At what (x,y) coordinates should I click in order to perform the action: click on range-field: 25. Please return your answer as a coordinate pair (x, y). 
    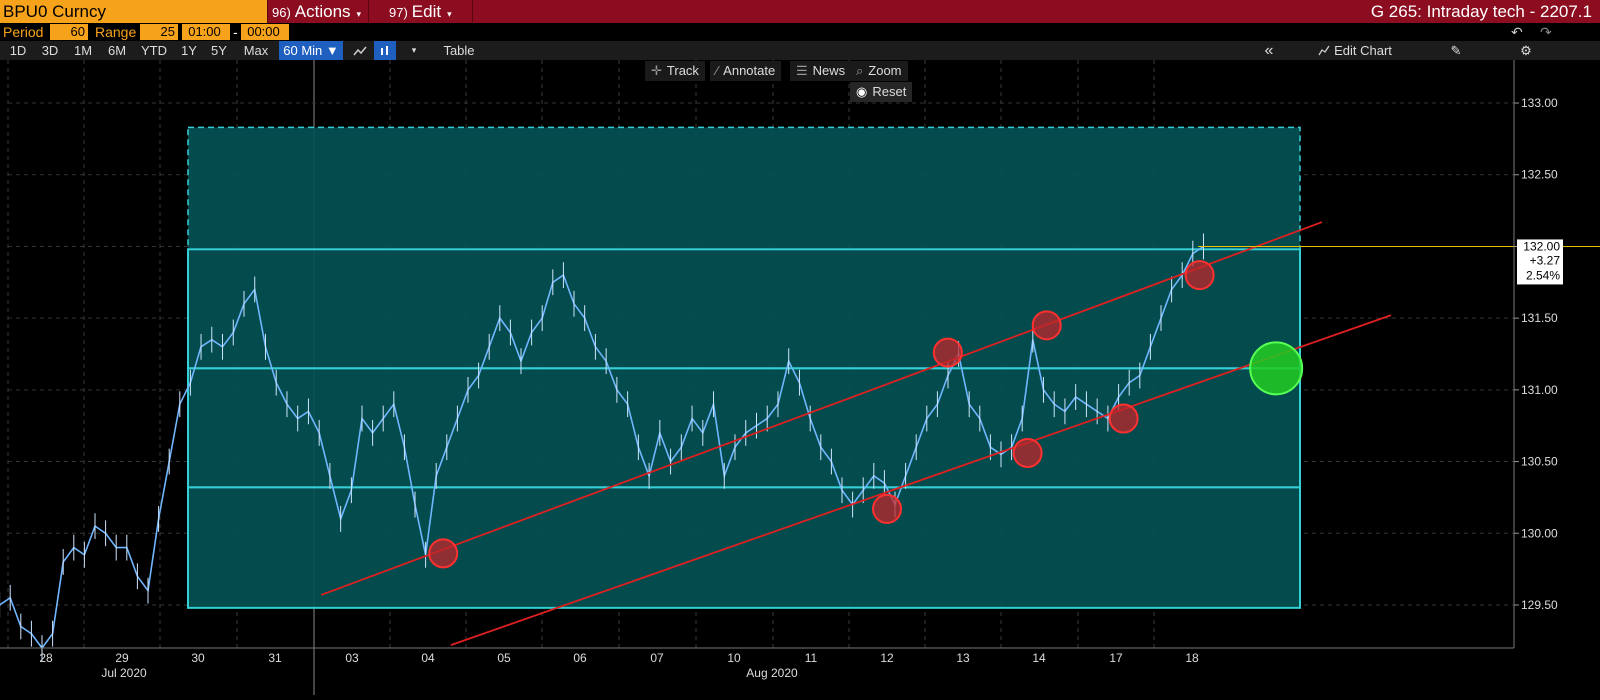
    Looking at the image, I should click on (159, 32).